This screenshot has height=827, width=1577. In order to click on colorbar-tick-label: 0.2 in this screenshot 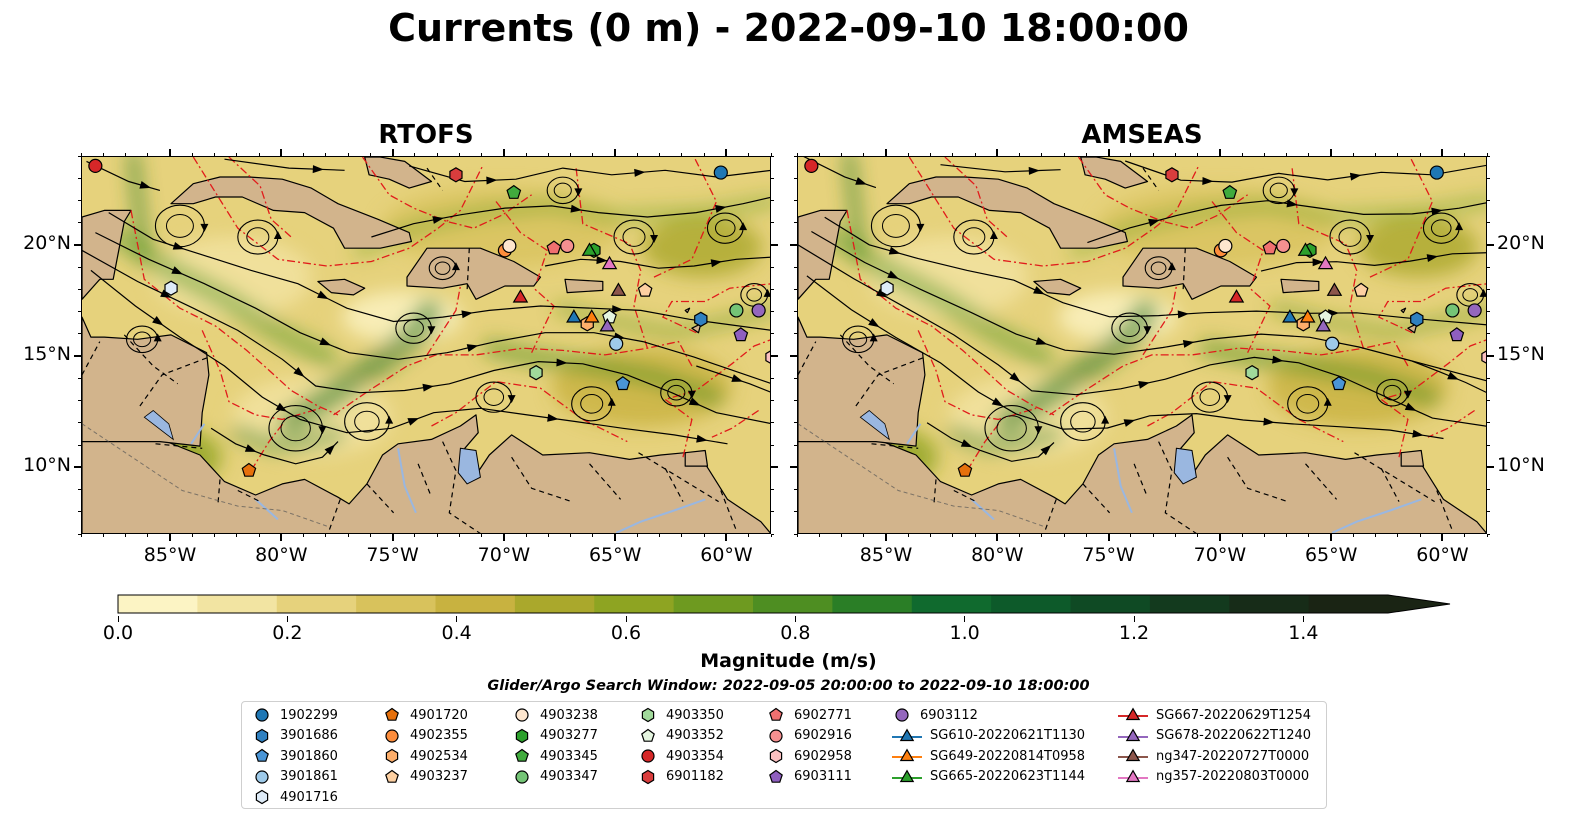, I will do `click(287, 633)`.